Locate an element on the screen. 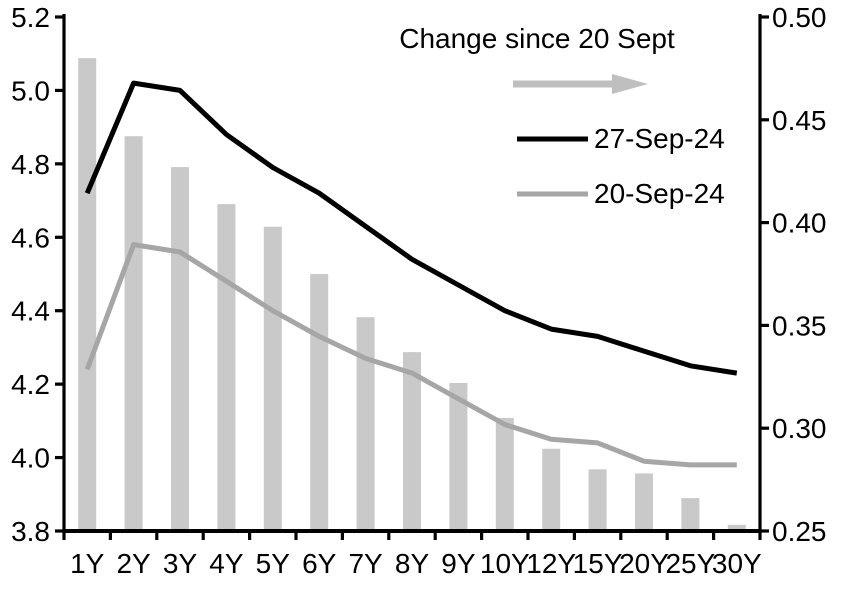 The width and height of the screenshot is (852, 589). x-axis-category-label: 6Y is located at coordinates (319, 563).